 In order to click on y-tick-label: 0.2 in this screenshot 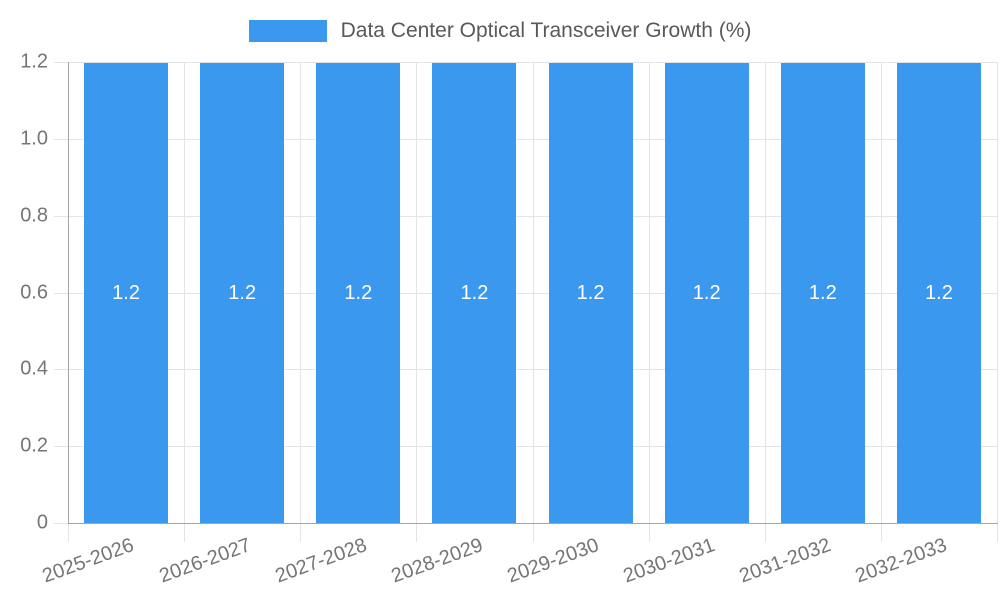, I will do `click(34, 445)`.